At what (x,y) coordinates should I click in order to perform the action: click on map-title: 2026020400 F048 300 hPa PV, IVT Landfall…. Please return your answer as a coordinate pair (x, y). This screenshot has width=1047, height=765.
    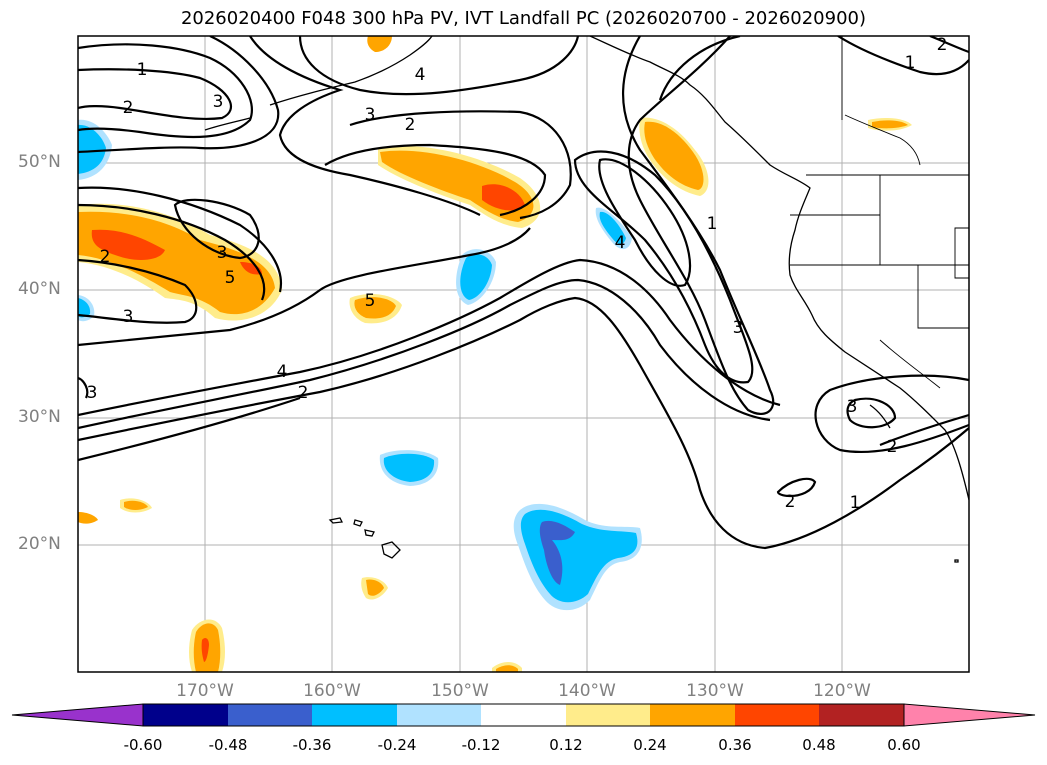
    Looking at the image, I should click on (523, 18).